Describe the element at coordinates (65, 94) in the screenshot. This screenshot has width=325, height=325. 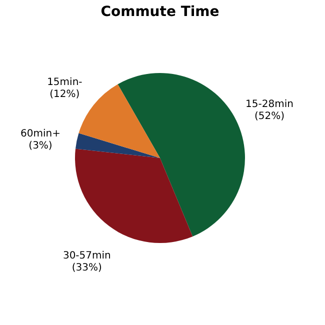
I see `data-label: (12%)` at that location.